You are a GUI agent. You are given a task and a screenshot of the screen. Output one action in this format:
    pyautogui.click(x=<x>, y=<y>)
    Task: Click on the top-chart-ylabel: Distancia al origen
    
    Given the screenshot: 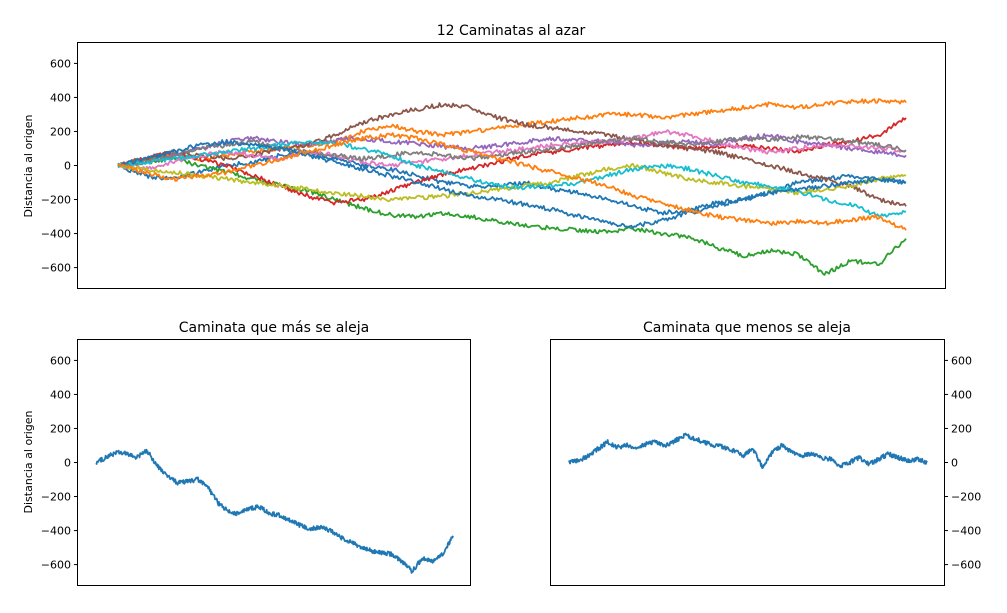 What is the action you would take?
    pyautogui.click(x=28, y=166)
    